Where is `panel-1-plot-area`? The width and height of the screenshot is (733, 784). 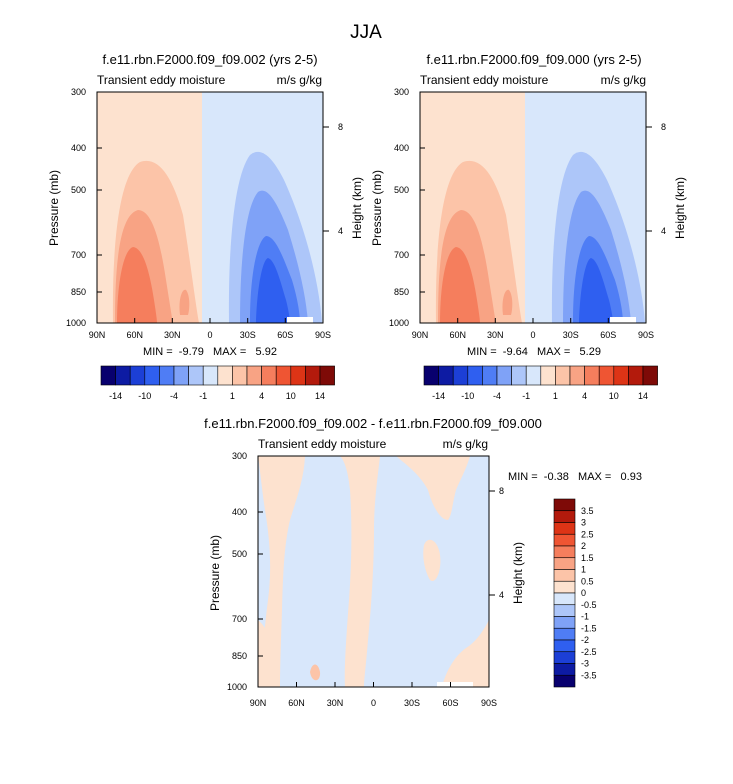
panel-1-plot-area is located at coordinates (210, 207).